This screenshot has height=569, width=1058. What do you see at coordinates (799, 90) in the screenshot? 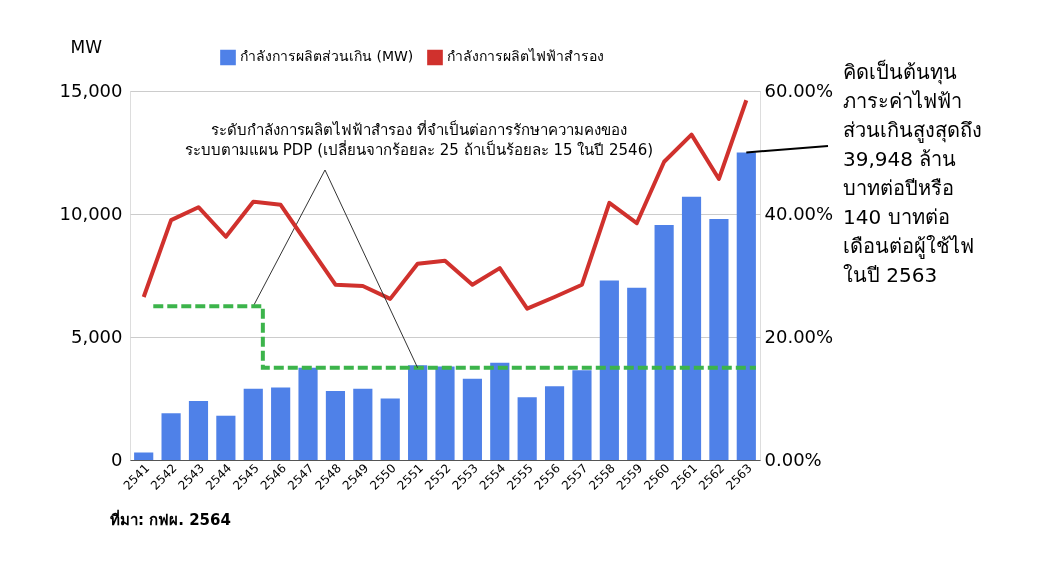
I see `y2-tick-label: 60.00%` at bounding box center [799, 90].